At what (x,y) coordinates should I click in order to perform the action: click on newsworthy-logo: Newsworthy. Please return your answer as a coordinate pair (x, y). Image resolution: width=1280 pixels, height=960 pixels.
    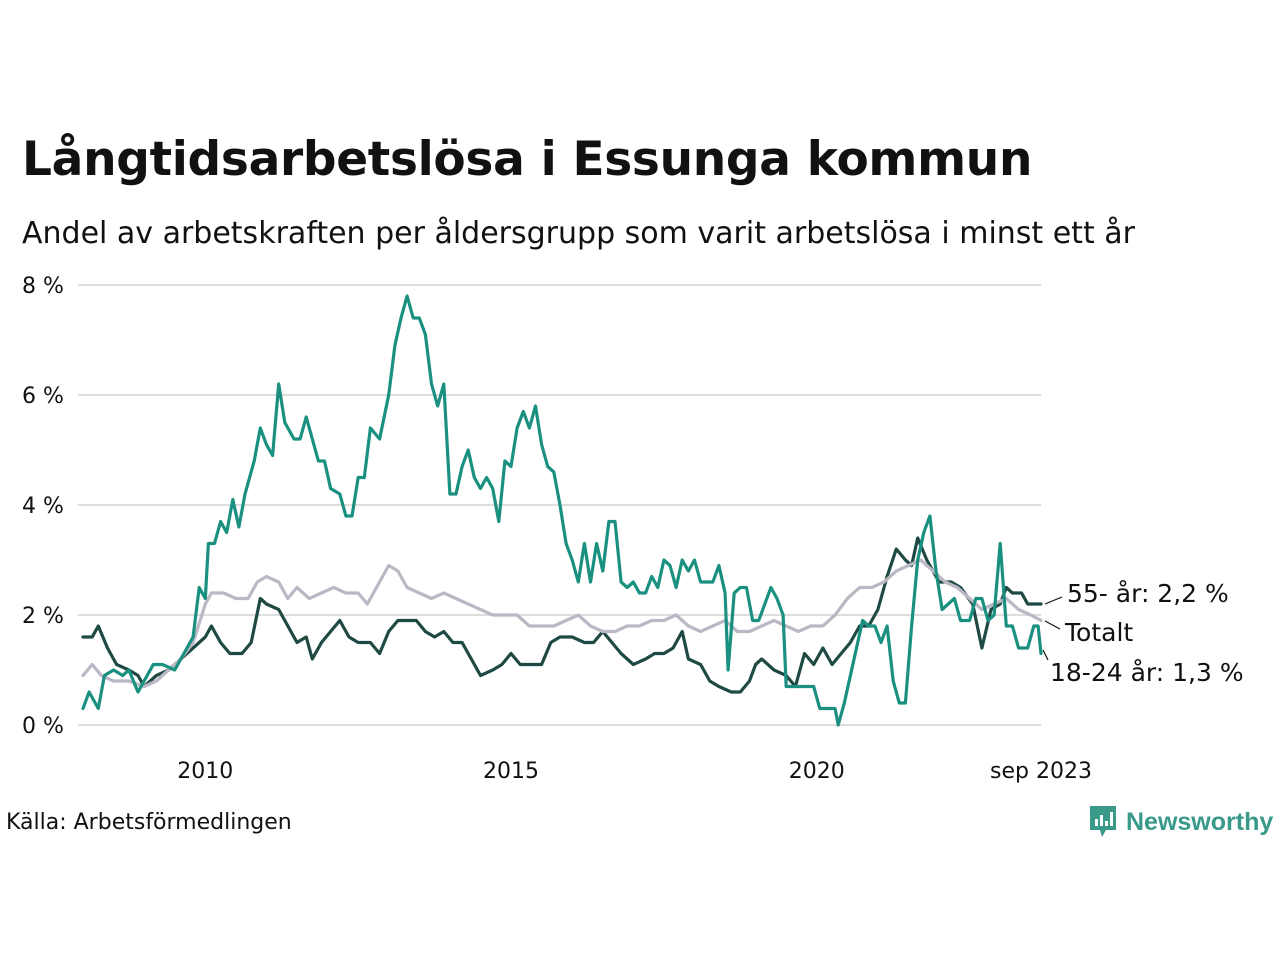
    Looking at the image, I should click on (1180, 822).